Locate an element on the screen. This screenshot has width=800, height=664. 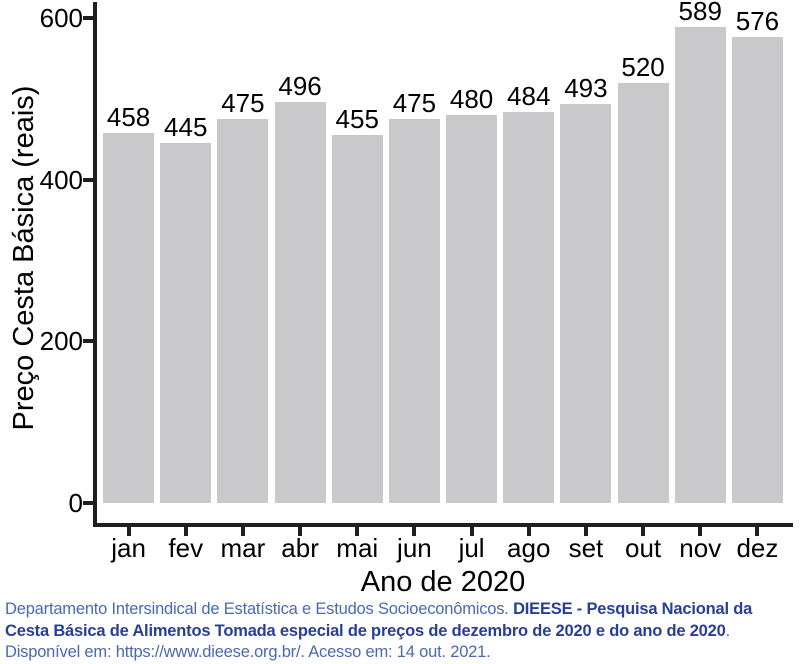
x-axis-line is located at coordinates (443, 525).